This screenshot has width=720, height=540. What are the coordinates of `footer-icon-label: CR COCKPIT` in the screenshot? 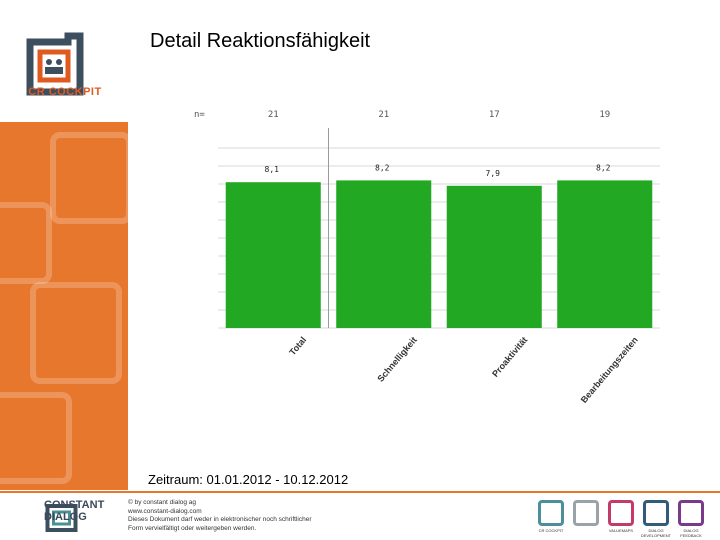 It's located at (551, 530).